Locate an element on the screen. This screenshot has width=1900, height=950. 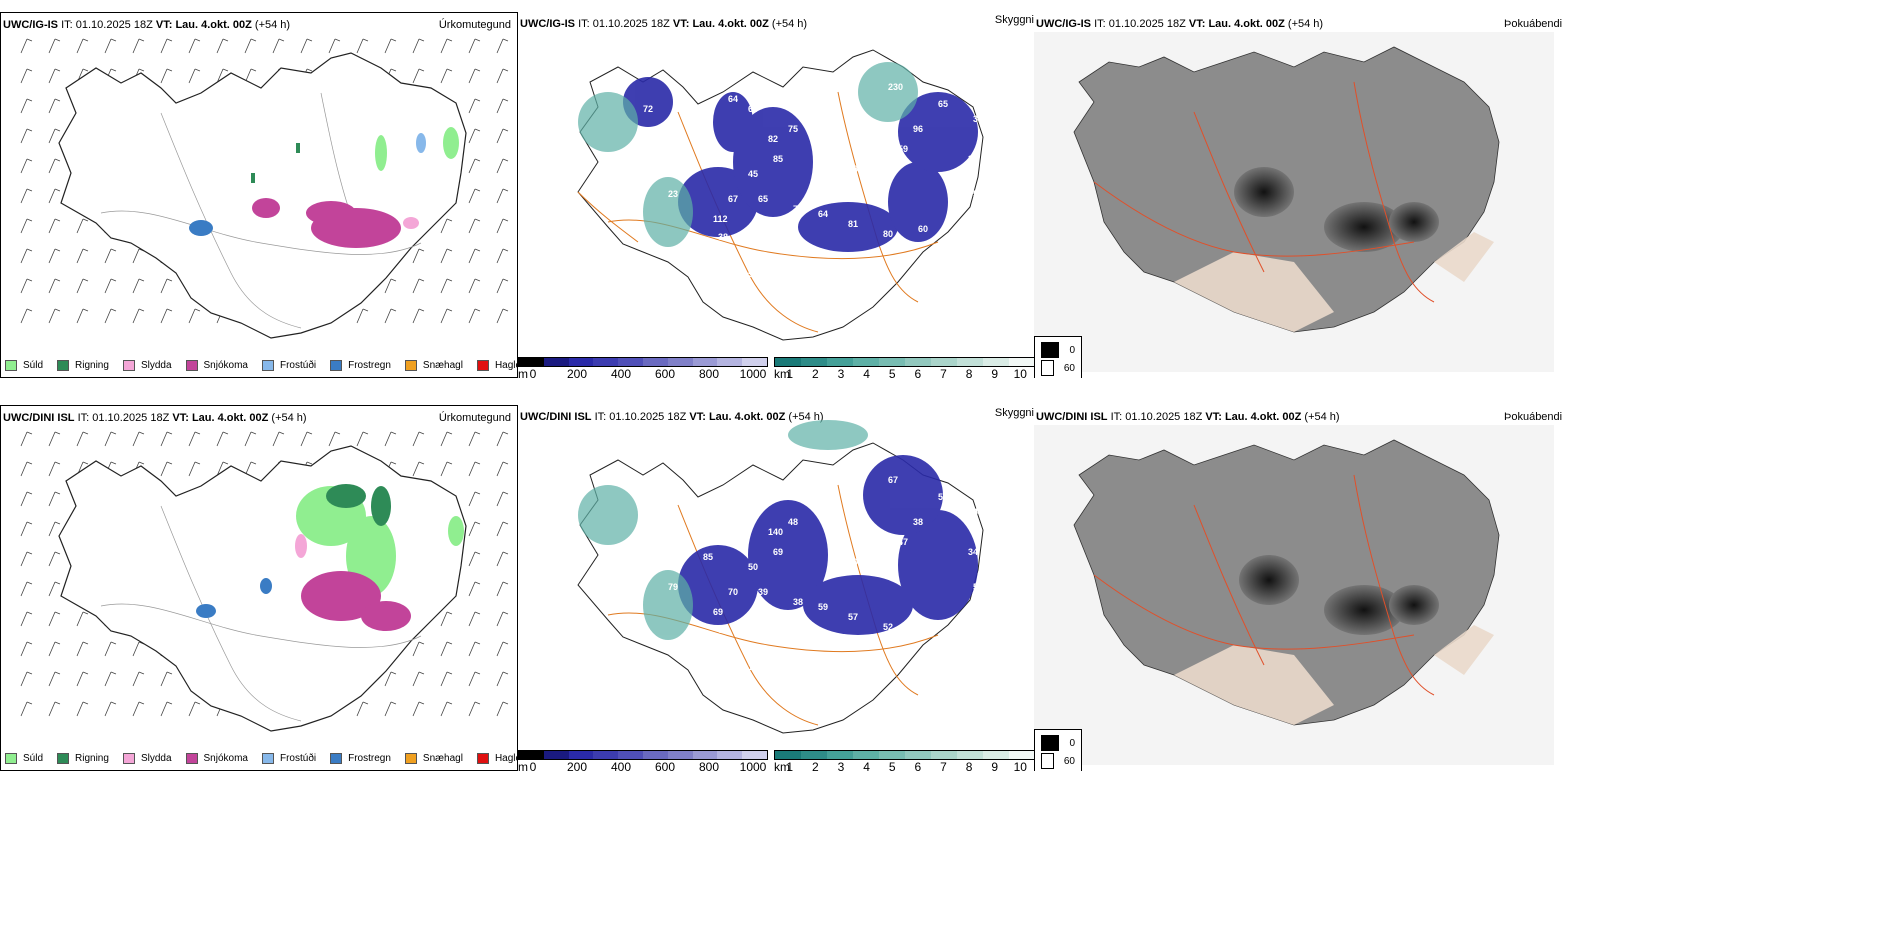
cloud-base-label: 60 is located at coordinates (923, 229).